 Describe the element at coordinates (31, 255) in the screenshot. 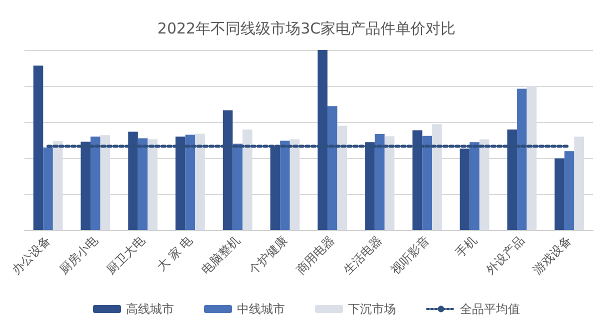

I see `x-tick-label: 办公设备` at that location.